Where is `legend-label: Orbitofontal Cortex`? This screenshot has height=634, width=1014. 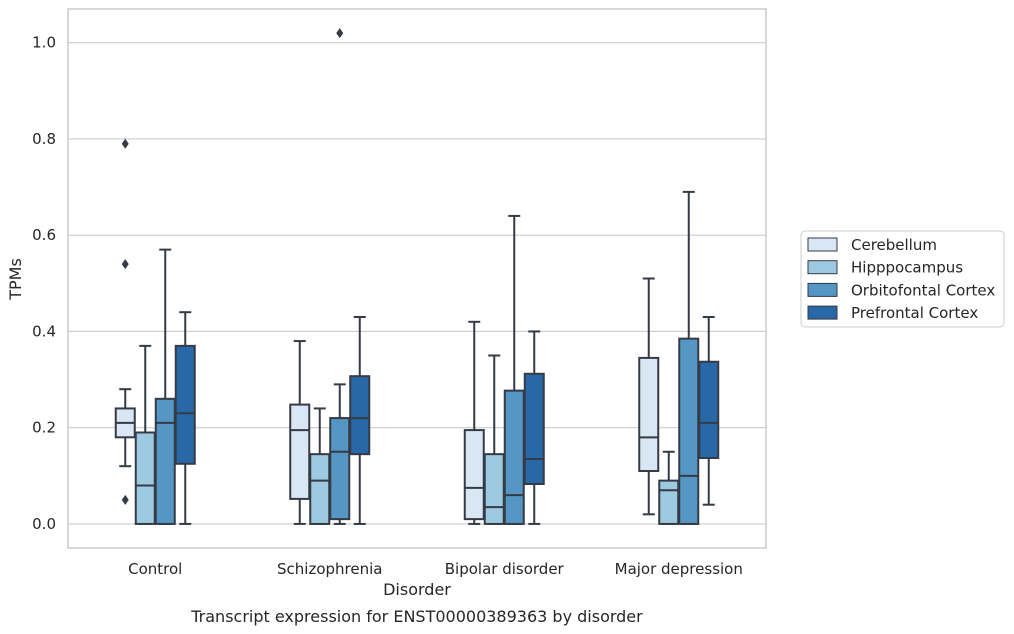 legend-label: Orbitofontal Cortex is located at coordinates (923, 290).